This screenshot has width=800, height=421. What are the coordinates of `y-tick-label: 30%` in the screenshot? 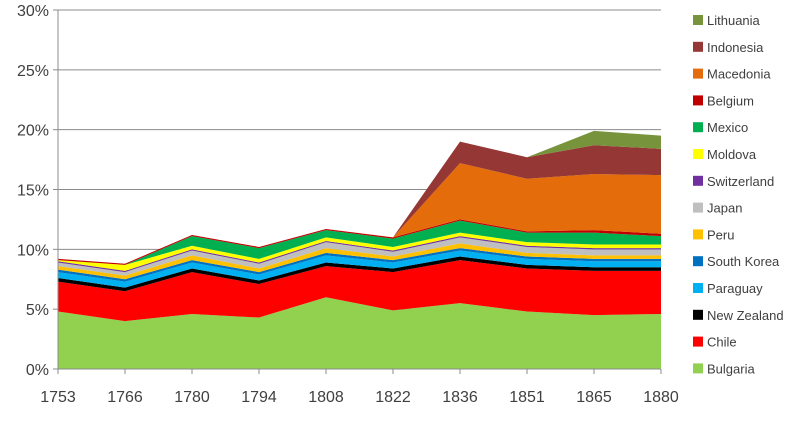 It's located at (33, 11).